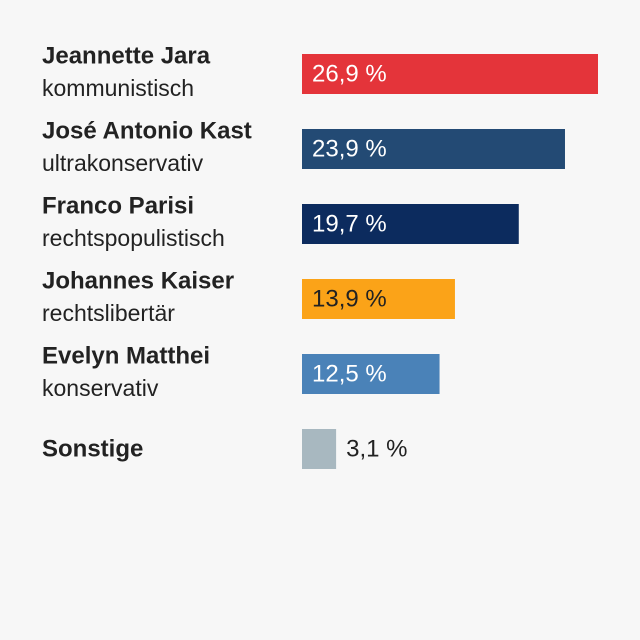  Describe the element at coordinates (349, 148) in the screenshot. I see `value-label: 23,9 %` at that location.